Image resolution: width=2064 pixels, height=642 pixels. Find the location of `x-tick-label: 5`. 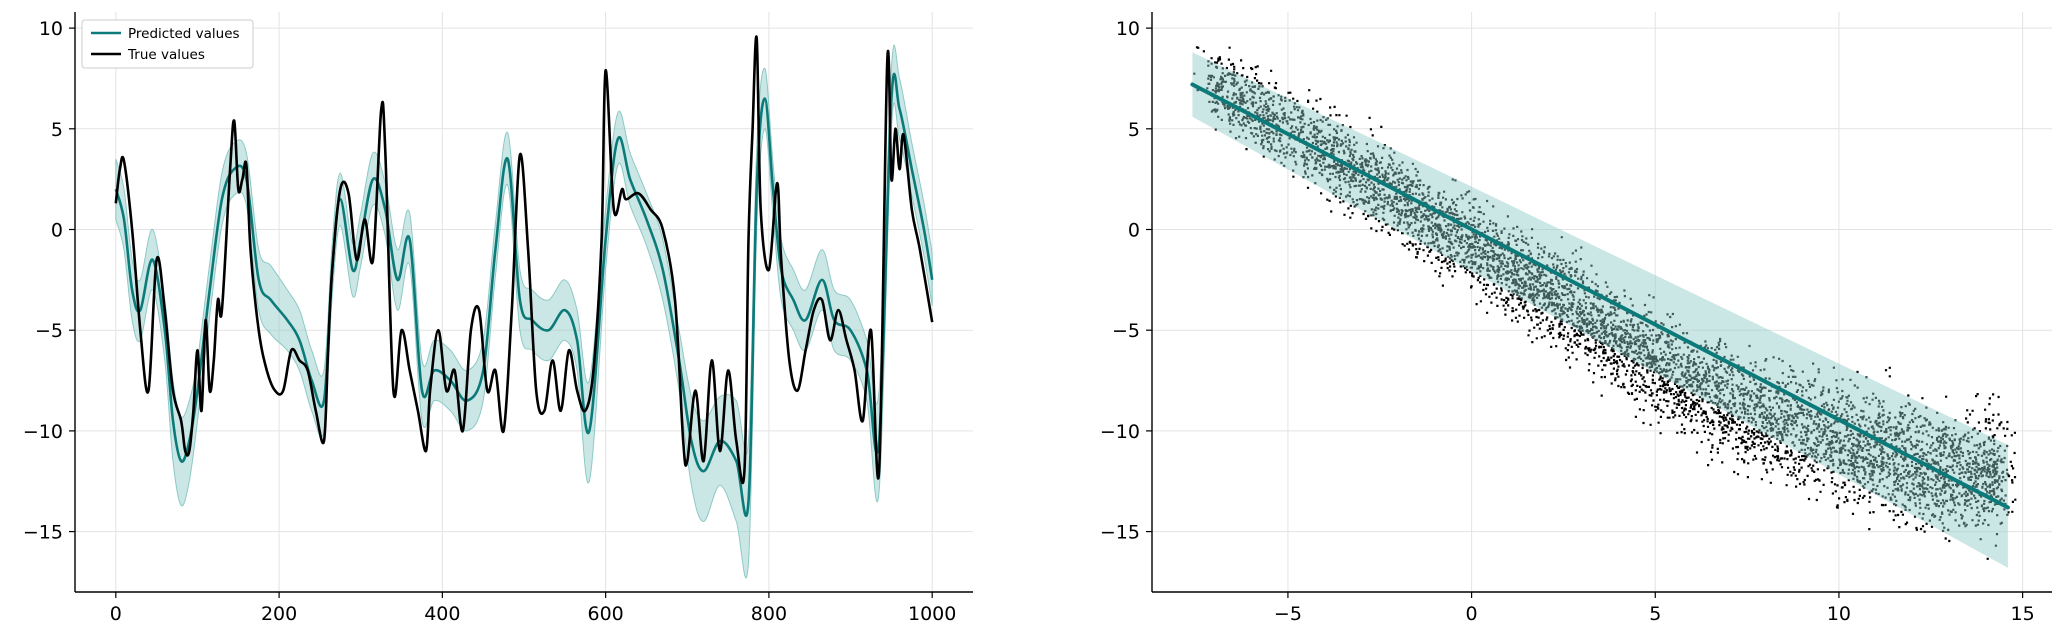

x-tick-label: 5 is located at coordinates (1655, 614).